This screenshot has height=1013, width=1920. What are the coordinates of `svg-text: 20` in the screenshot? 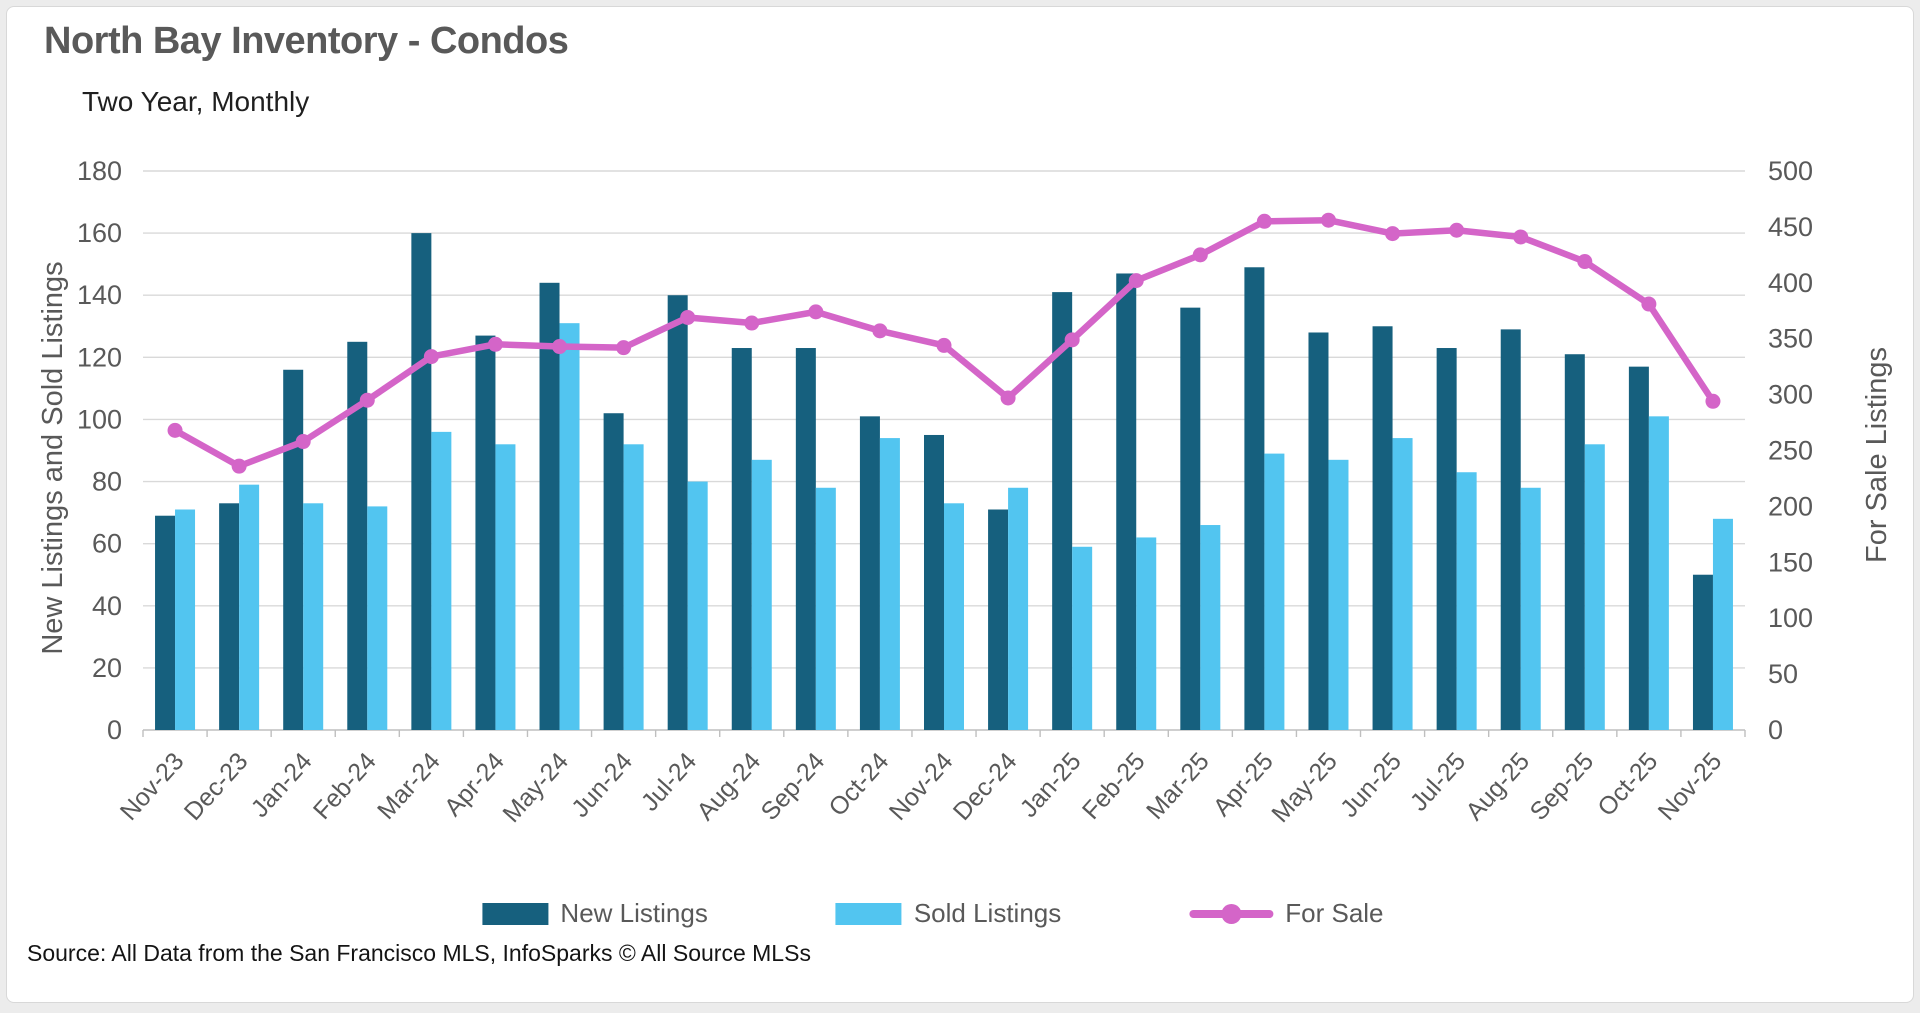 It's located at (107, 668).